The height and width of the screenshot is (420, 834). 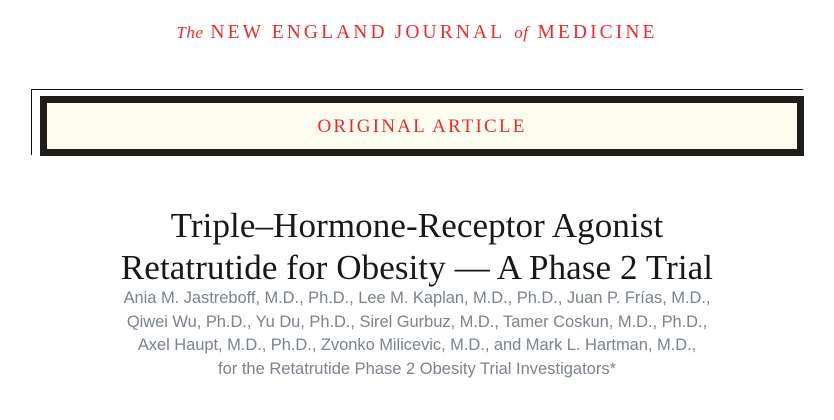 I want to click on masthead-journal: JOURNAL, so click(x=450, y=32).